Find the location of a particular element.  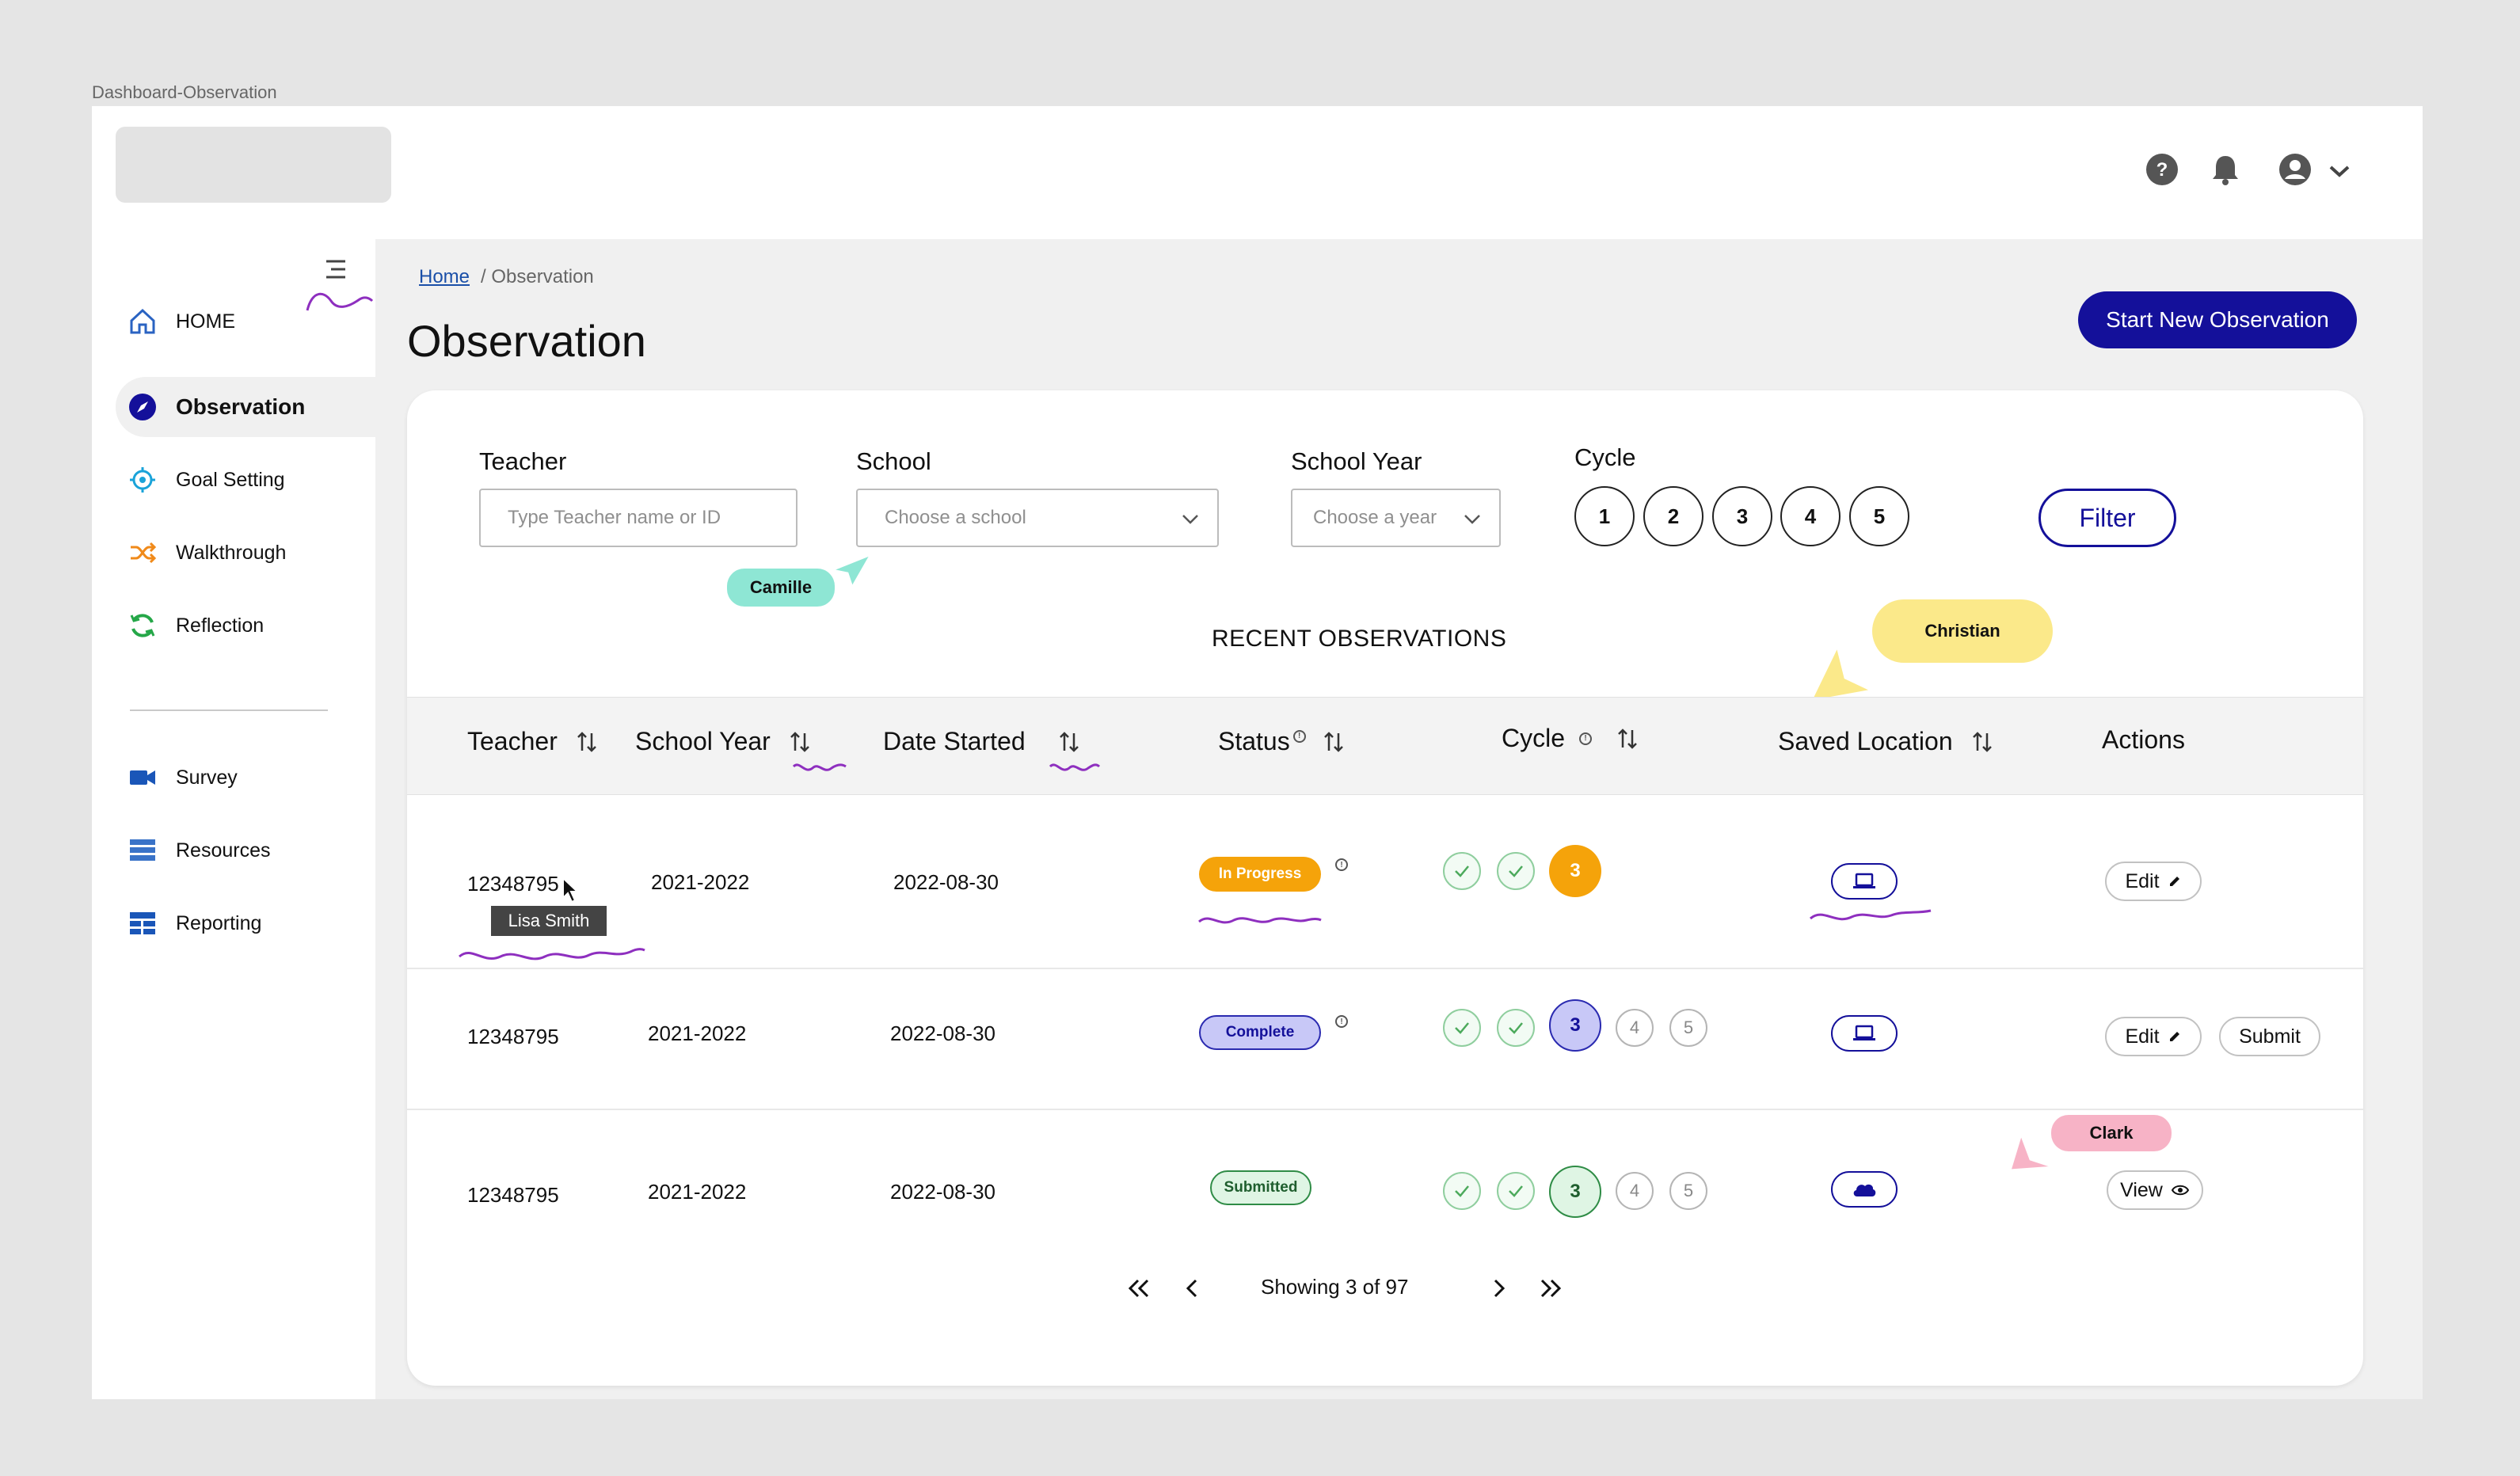

sidebar-toggle-icon is located at coordinates (336, 271).